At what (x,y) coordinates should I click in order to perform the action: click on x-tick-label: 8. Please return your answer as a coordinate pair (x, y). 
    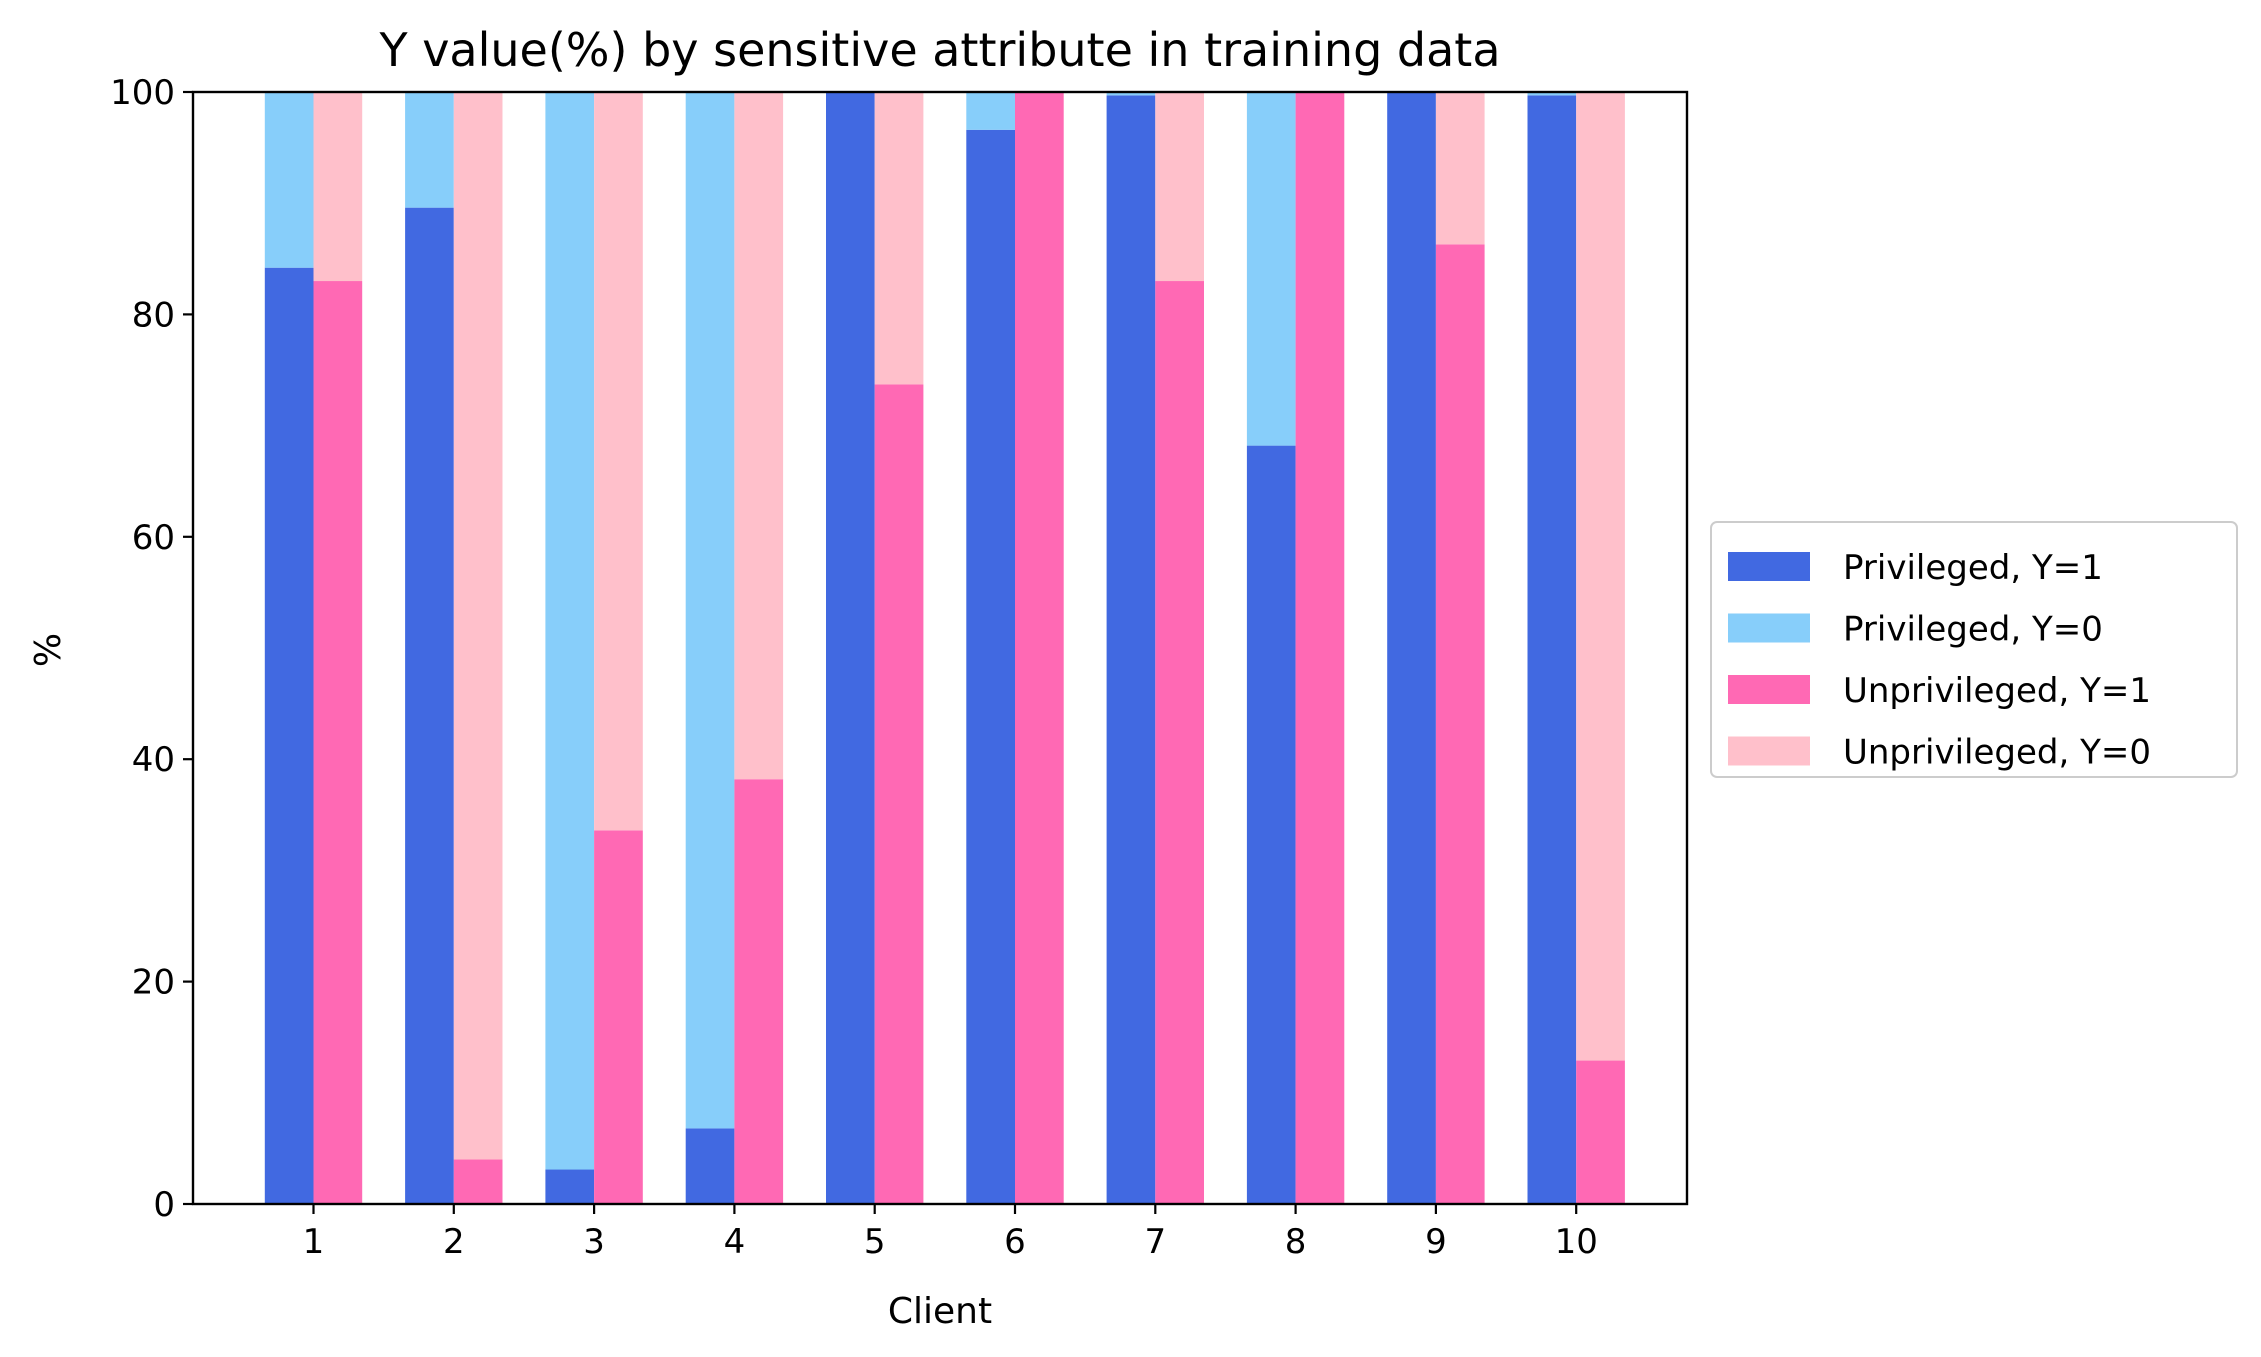
    Looking at the image, I should click on (1296, 1242).